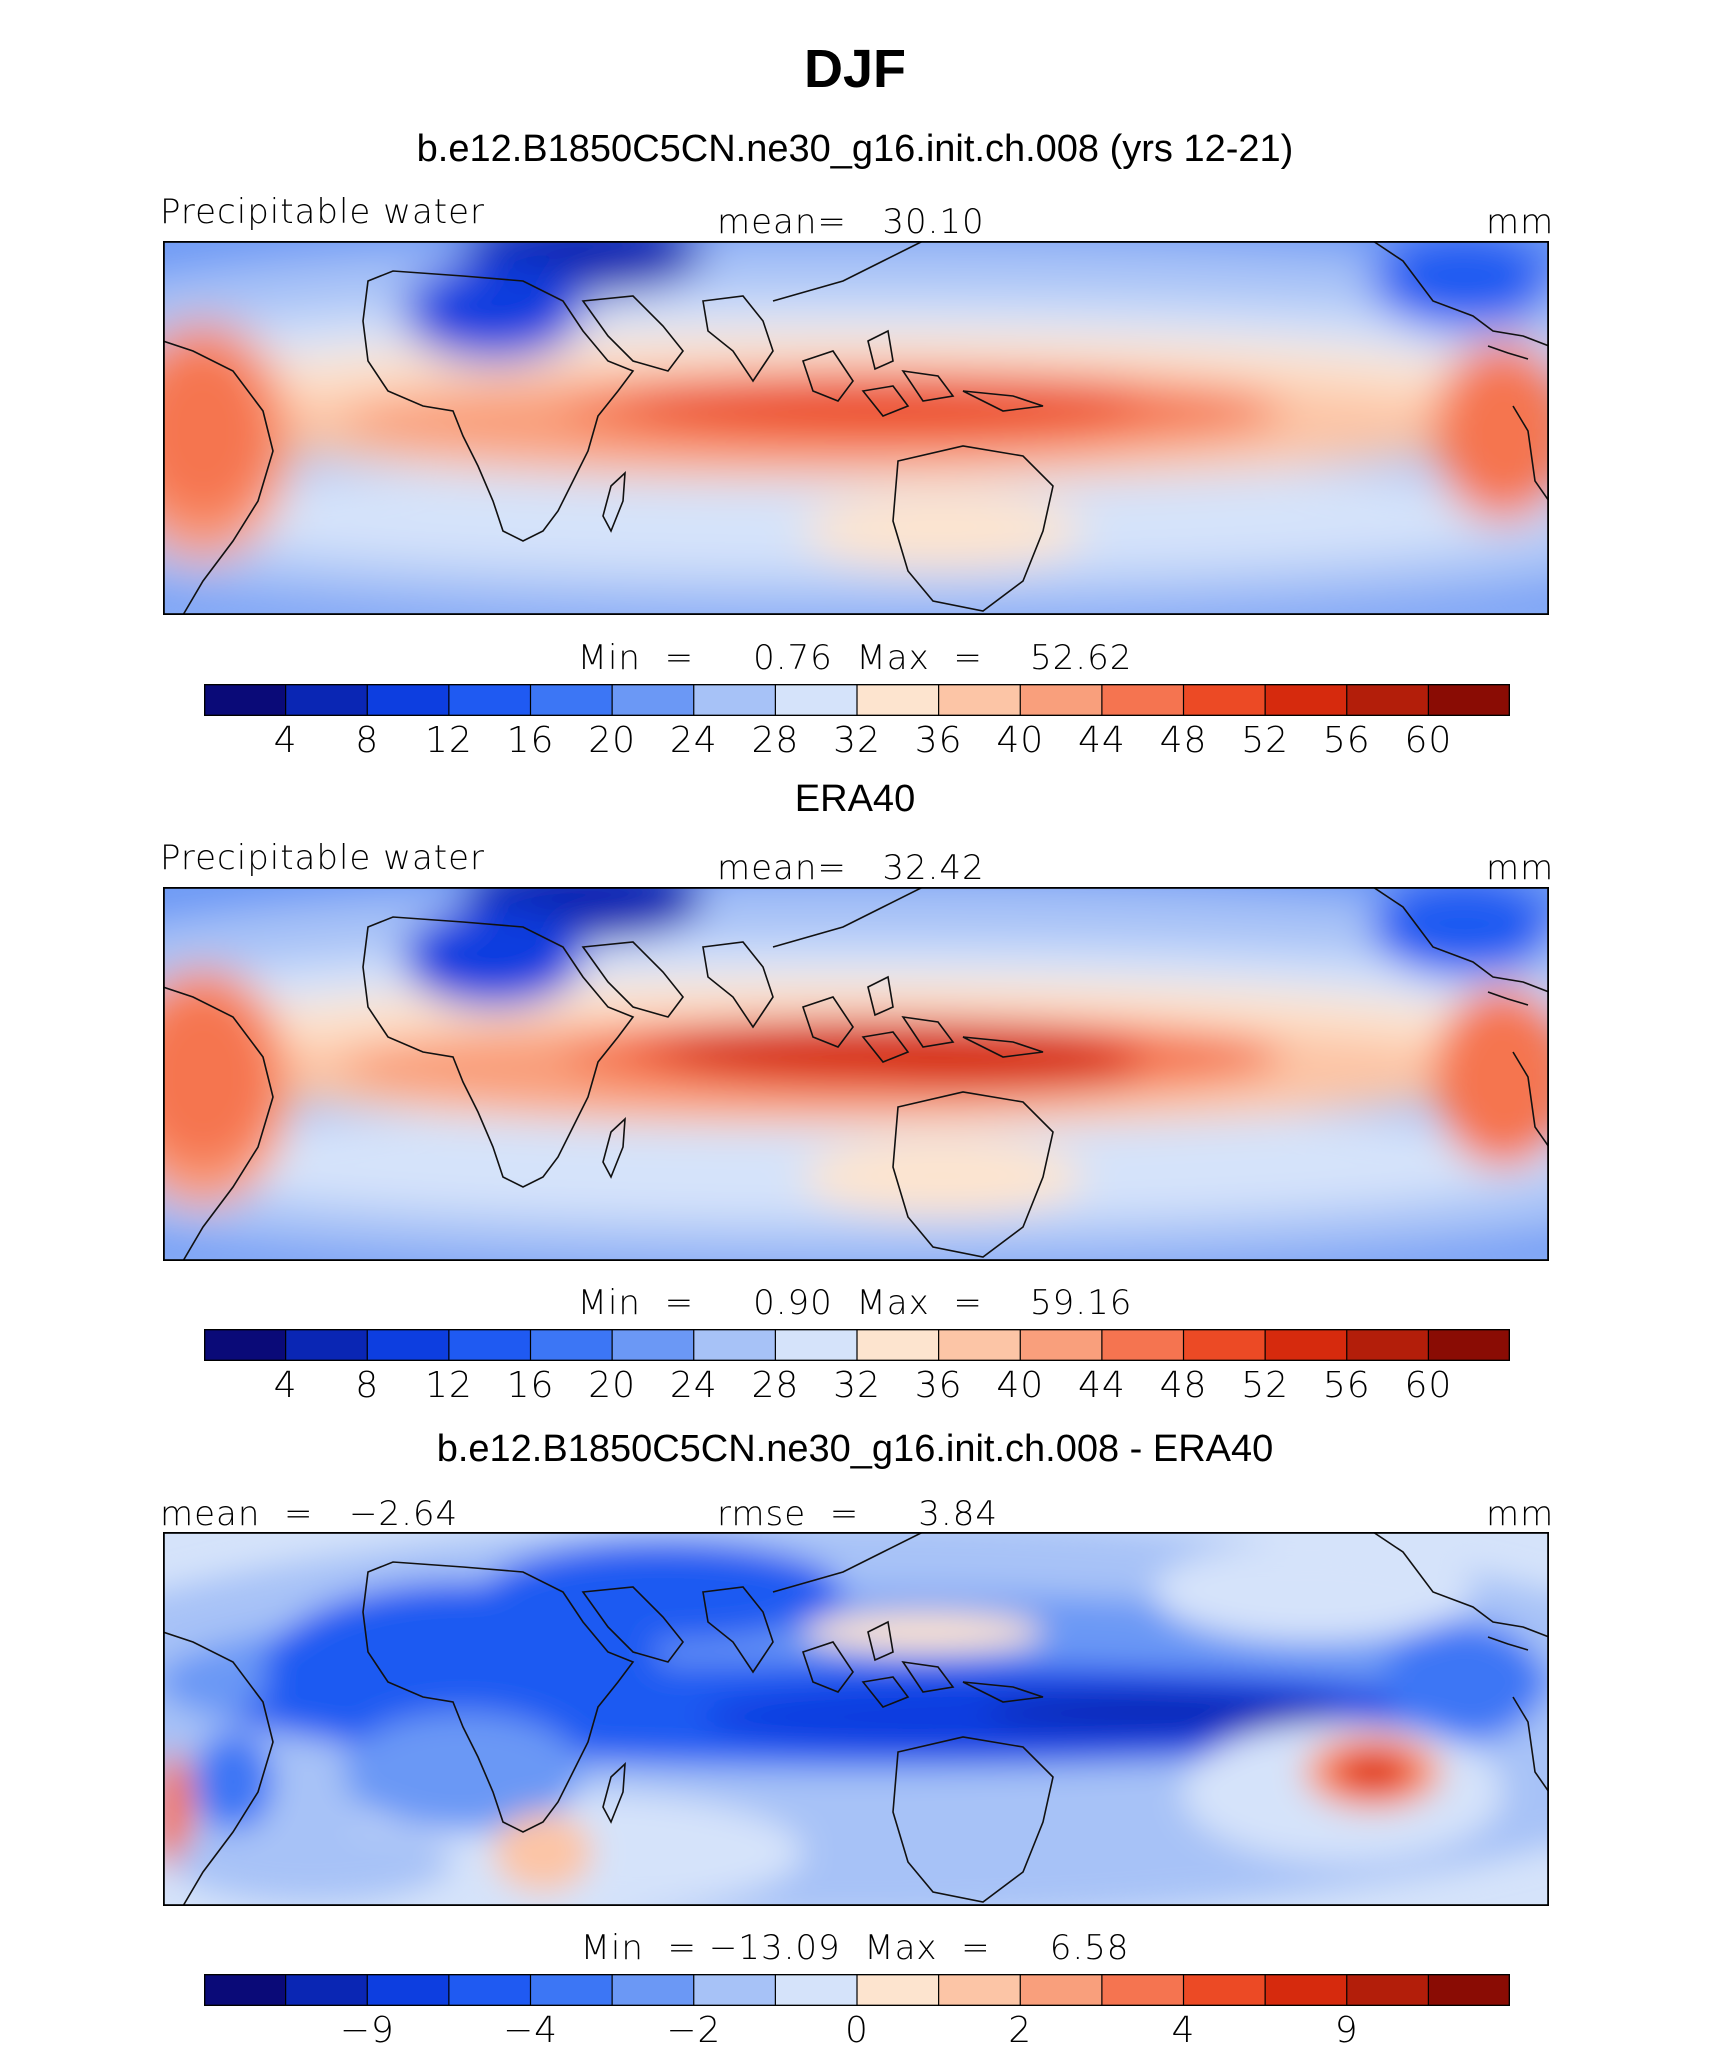 This screenshot has height=2064, width=1710. Describe the element at coordinates (612, 1385) in the screenshot. I see `colorbar-tick-label: 20` at that location.